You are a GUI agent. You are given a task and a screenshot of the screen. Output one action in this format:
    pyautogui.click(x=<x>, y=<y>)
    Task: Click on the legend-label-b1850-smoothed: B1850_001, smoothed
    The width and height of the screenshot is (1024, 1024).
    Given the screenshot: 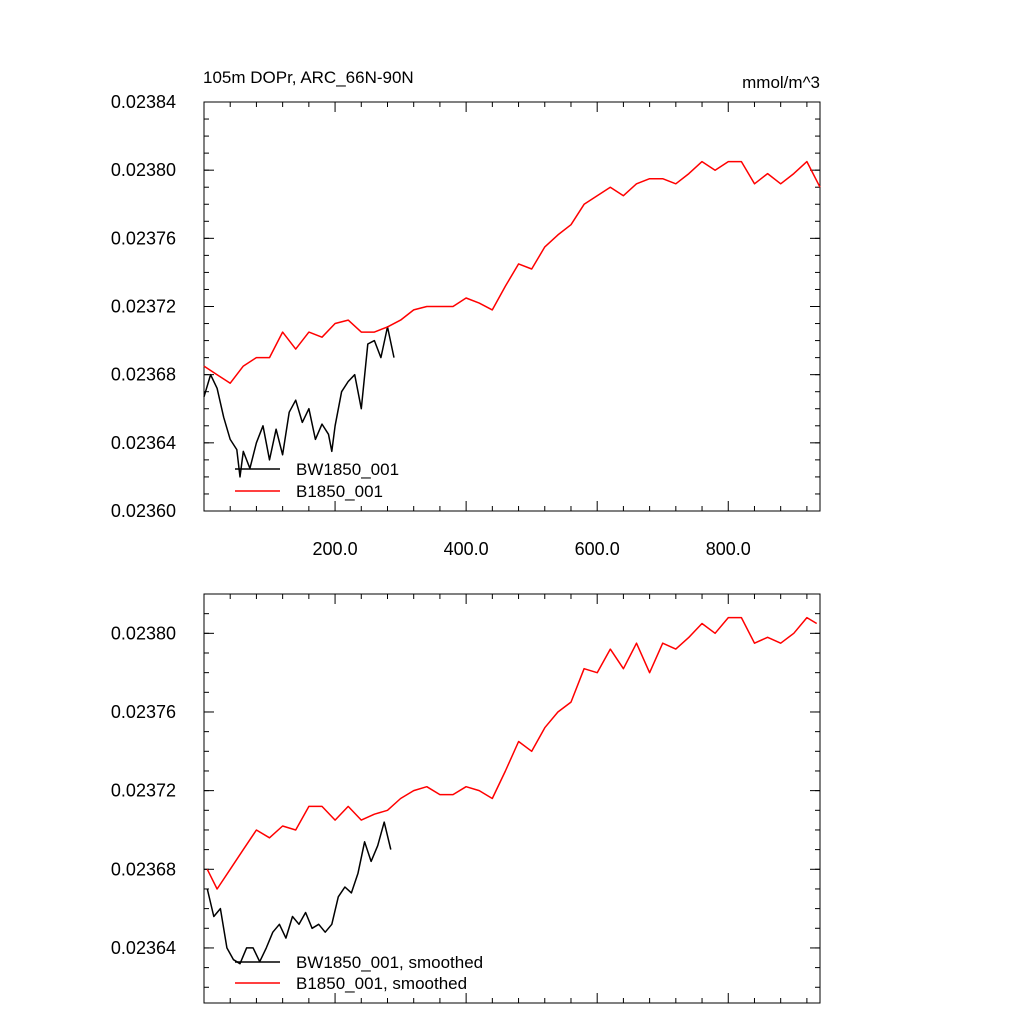 What is the action you would take?
    pyautogui.click(x=381, y=983)
    